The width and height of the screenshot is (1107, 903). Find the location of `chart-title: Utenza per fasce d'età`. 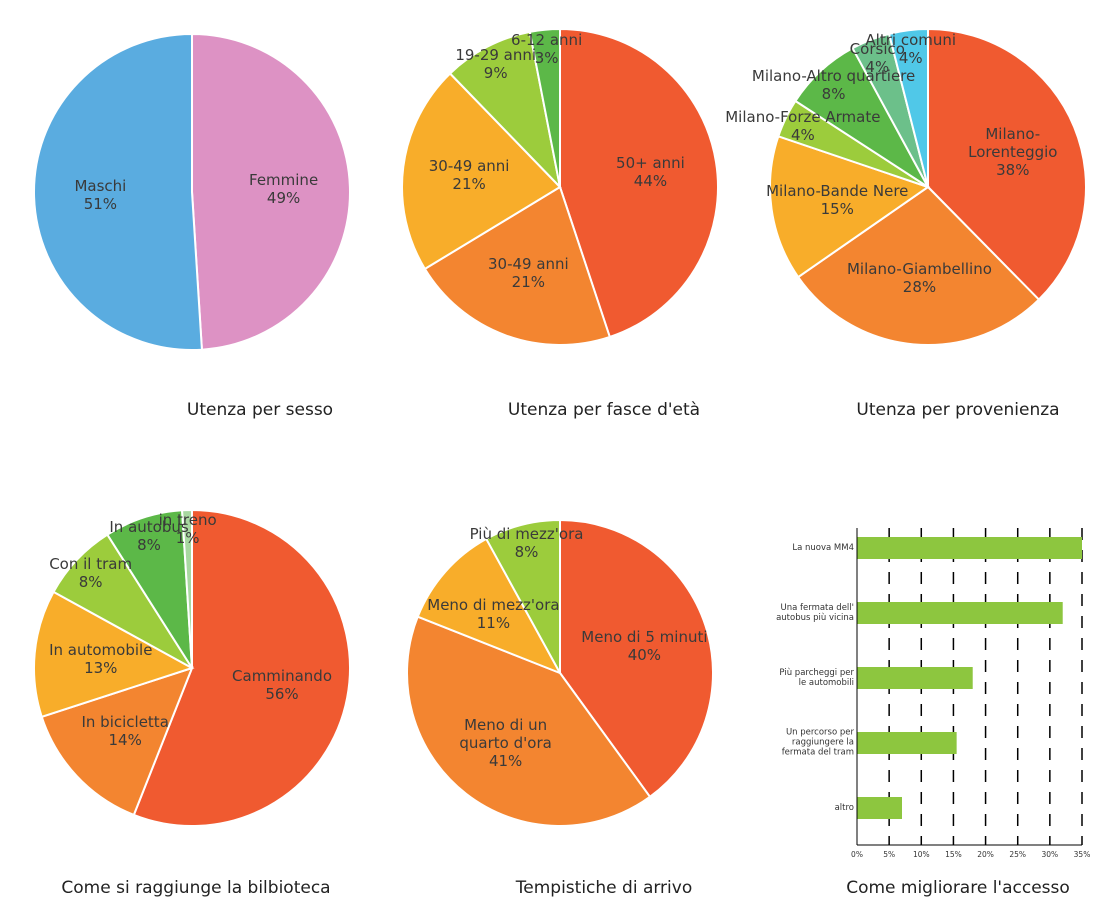

chart-title: Utenza per fasce d'età is located at coordinates (604, 410).